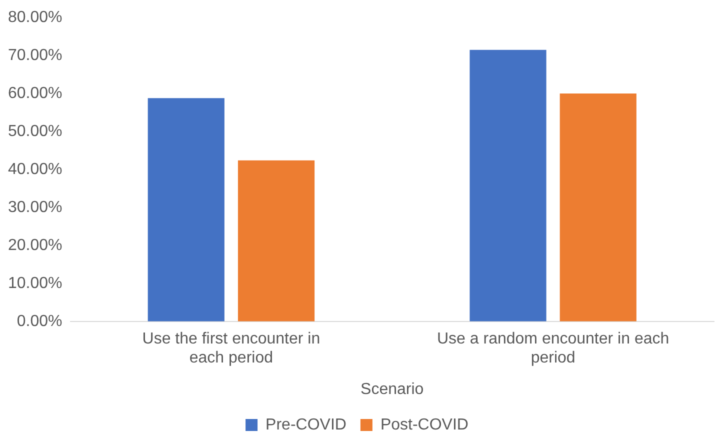 The height and width of the screenshot is (443, 720). I want to click on y-tick-label: 70.00%, so click(35, 55).